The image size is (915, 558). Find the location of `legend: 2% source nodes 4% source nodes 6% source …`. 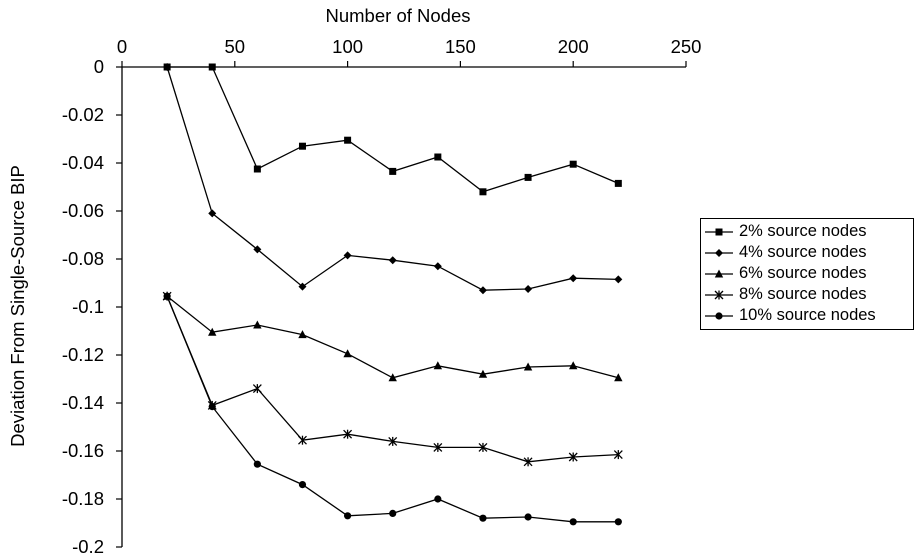

legend: 2% source nodes 4% source nodes 6% source … is located at coordinates (807, 274).